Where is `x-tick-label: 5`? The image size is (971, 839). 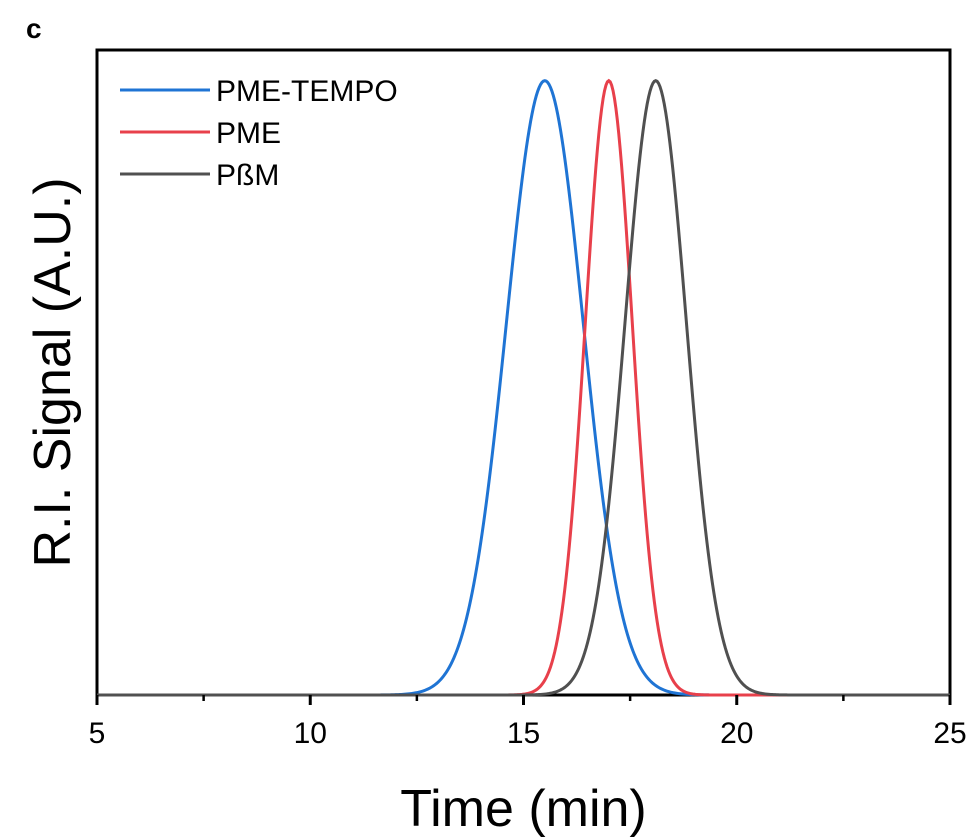 x-tick-label: 5 is located at coordinates (97, 733).